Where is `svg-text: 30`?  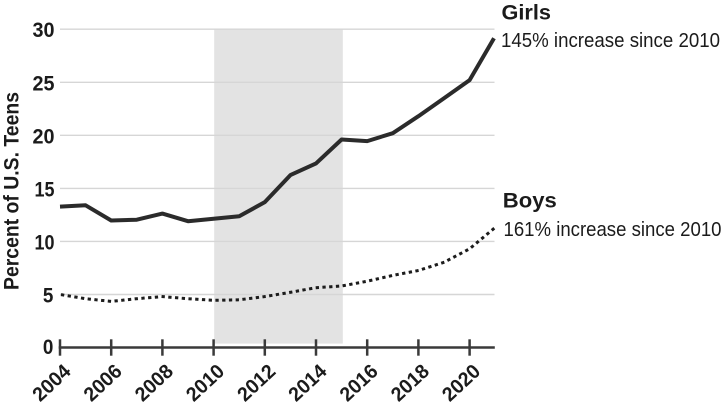
svg-text: 30 is located at coordinates (44, 30).